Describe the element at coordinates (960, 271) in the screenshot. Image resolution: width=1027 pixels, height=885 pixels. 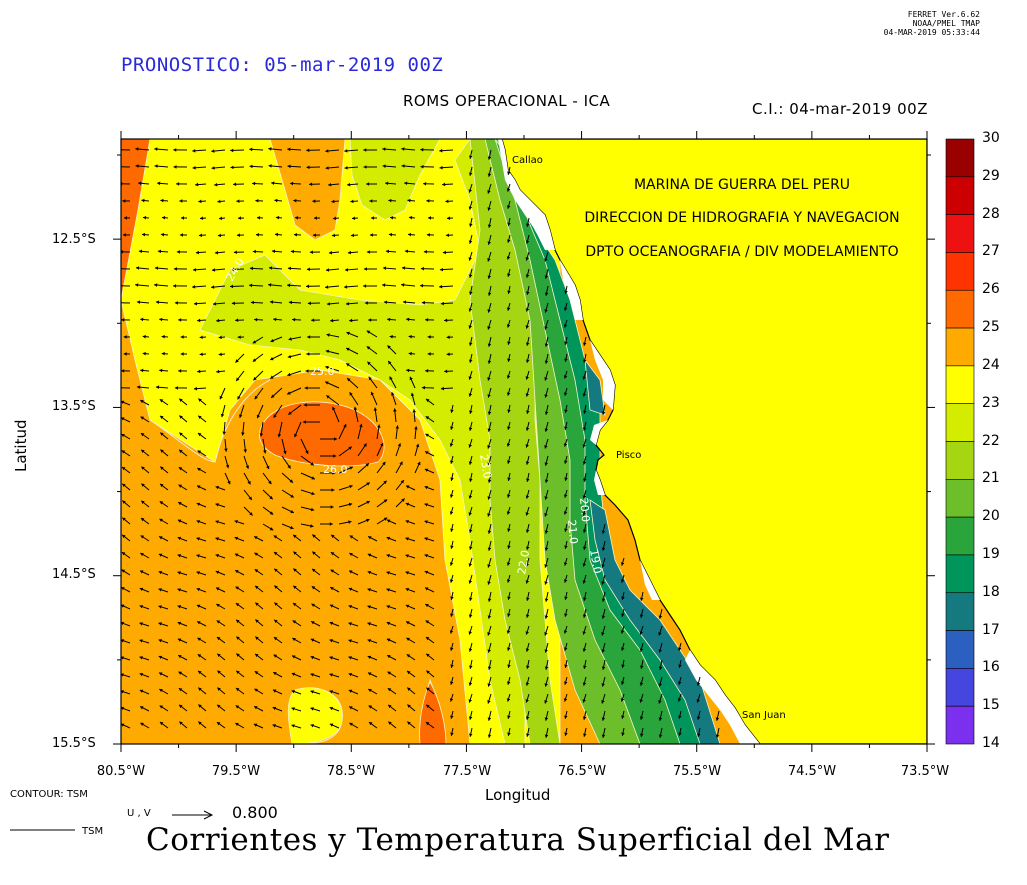
I see `colorbar-swatch` at that location.